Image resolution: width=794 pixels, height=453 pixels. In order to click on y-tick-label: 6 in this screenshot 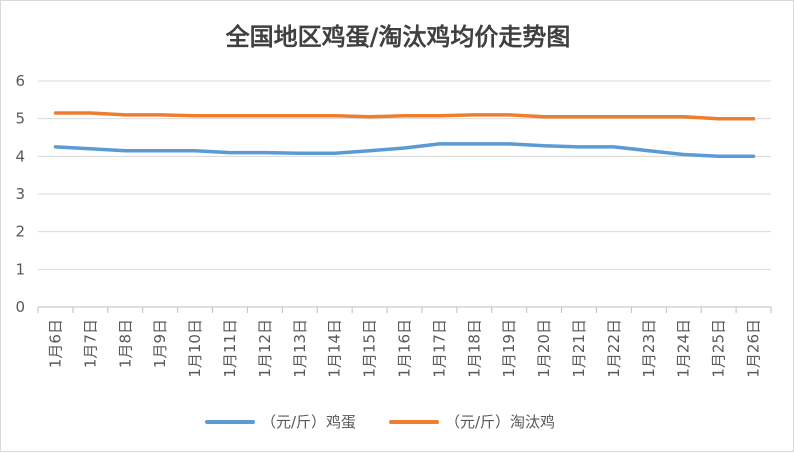, I will do `click(20, 81)`.